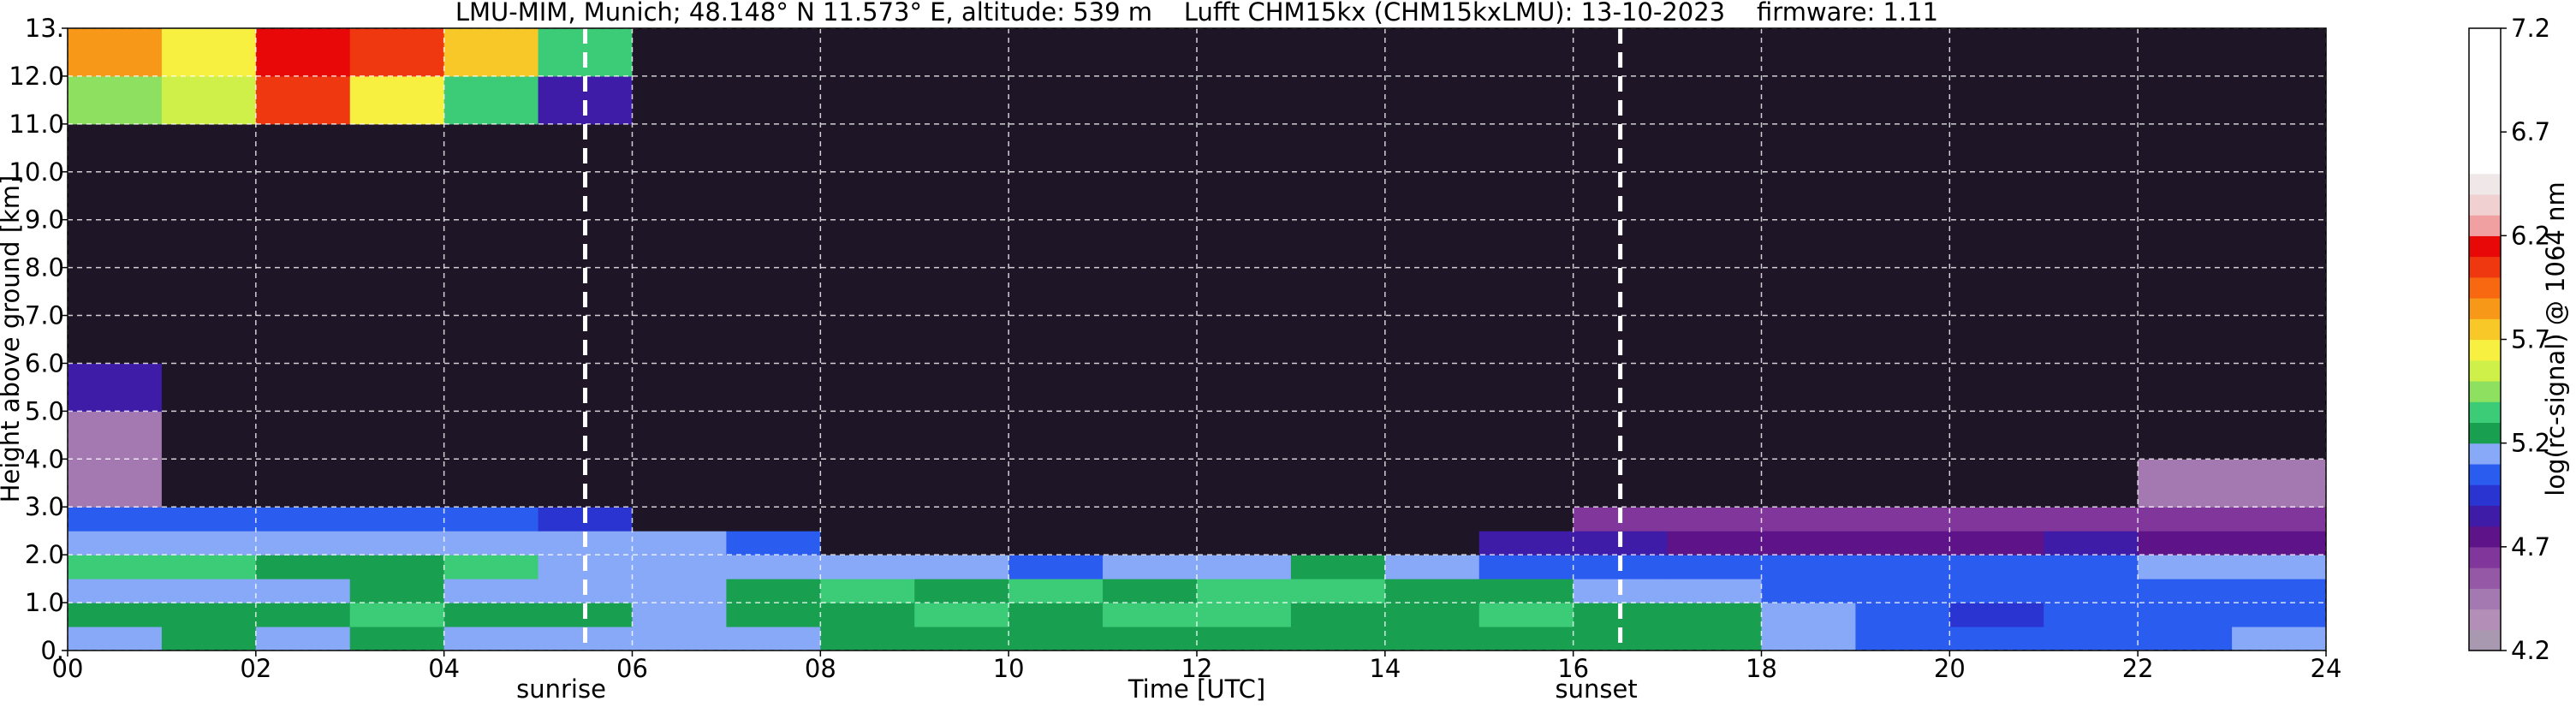 This screenshot has height=707, width=2576. Describe the element at coordinates (1009, 668) in the screenshot. I see `x-tick-label: 10` at that location.